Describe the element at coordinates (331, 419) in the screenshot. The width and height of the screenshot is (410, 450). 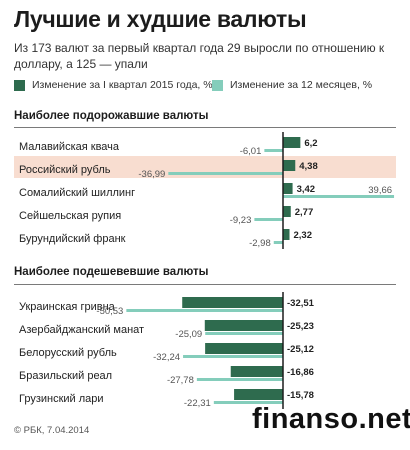
I see `watermark-logo: finanso.net` at that location.